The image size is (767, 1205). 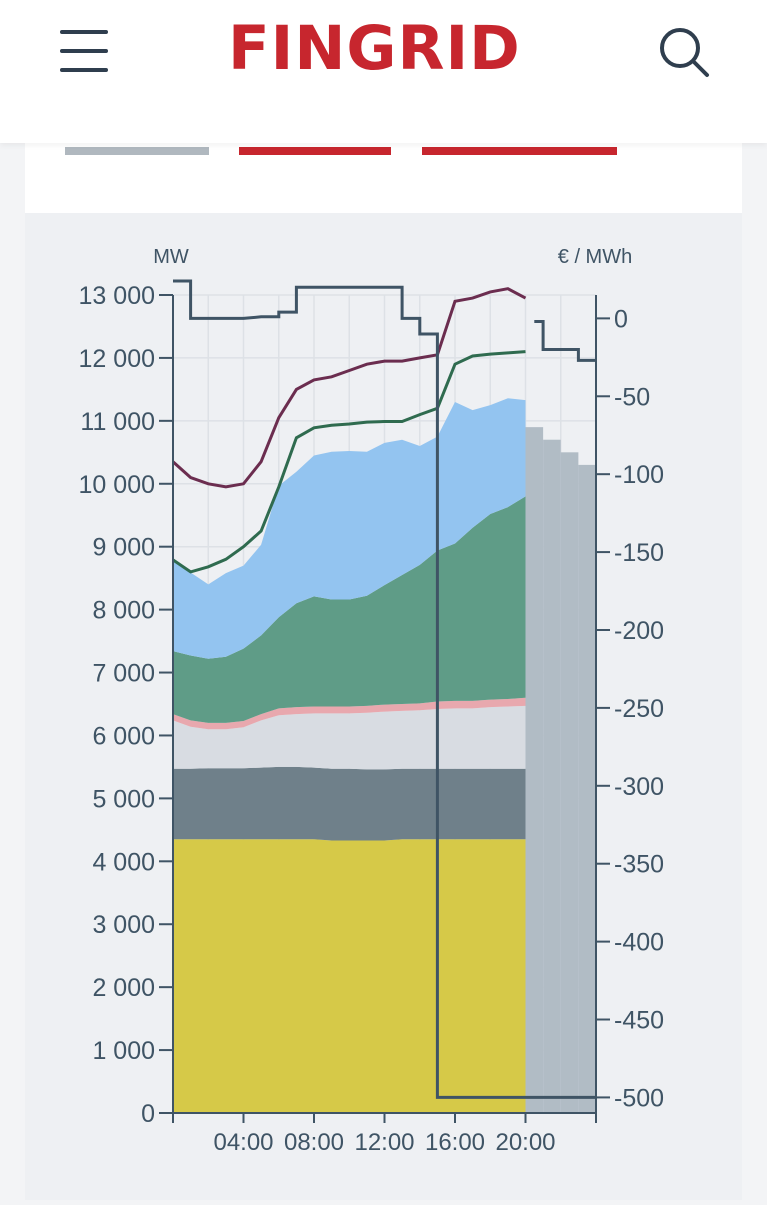 What do you see at coordinates (639, 475) in the screenshot?
I see `right-tick-label: -100` at bounding box center [639, 475].